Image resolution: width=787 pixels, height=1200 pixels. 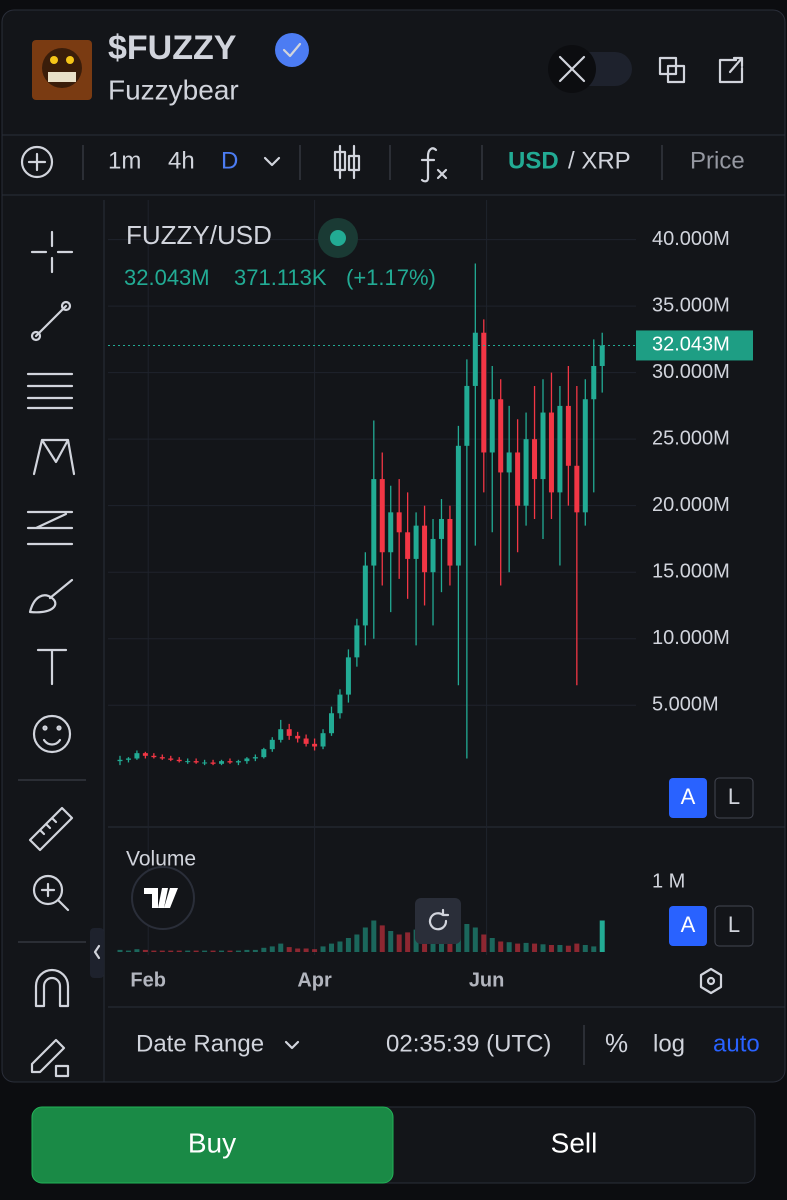 I want to click on x-logo, so click(x=572, y=69).